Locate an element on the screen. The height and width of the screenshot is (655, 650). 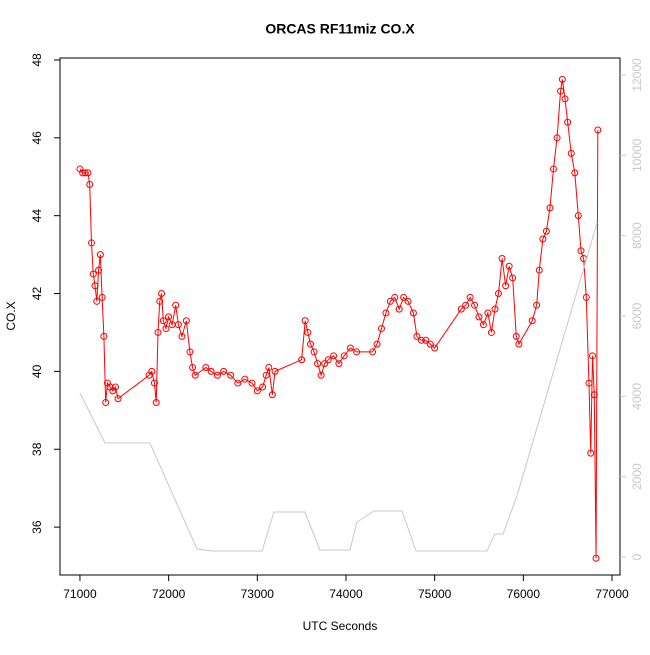
y2-tick-label: 4000 is located at coordinates (637, 396).